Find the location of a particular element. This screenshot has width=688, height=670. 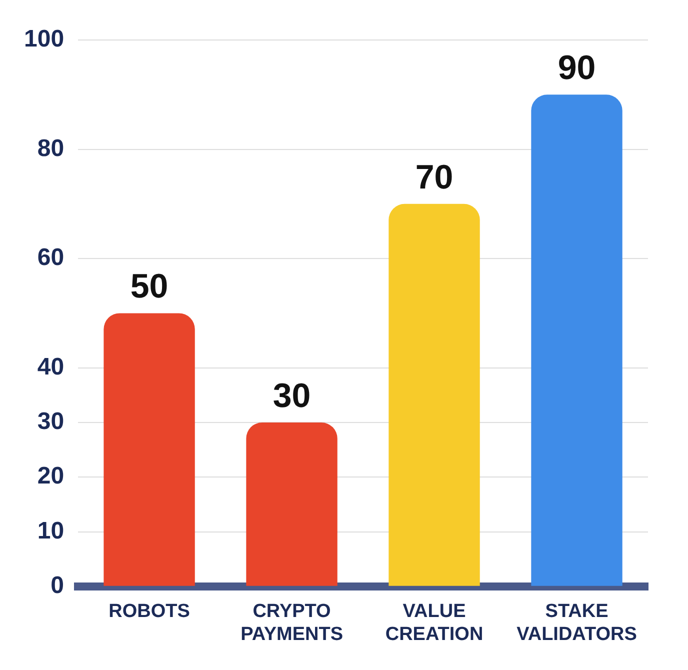

y-tick-label: 100 is located at coordinates (44, 39).